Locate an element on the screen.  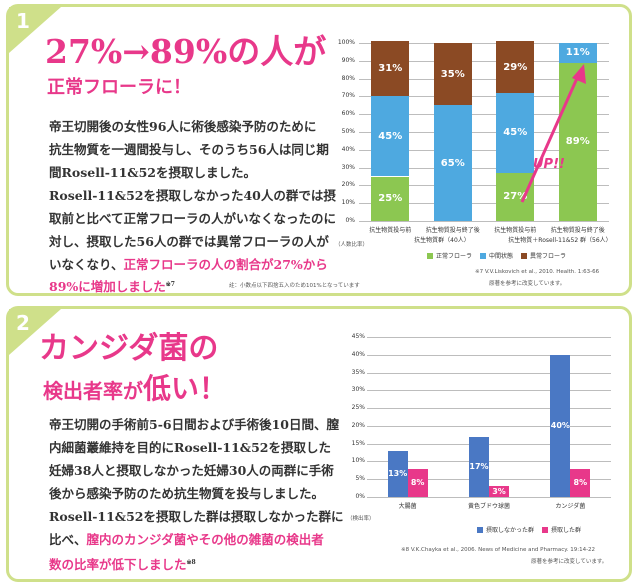
body-line: 後から感染予防のため抗生物質を投与しました。 is located at coordinates (187, 493).